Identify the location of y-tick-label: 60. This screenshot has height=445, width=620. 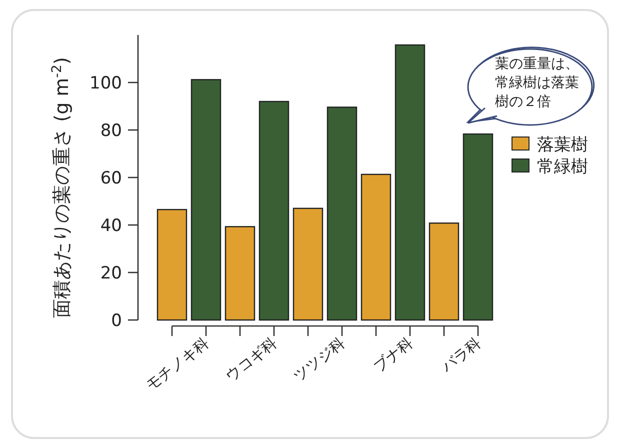
(111, 178).